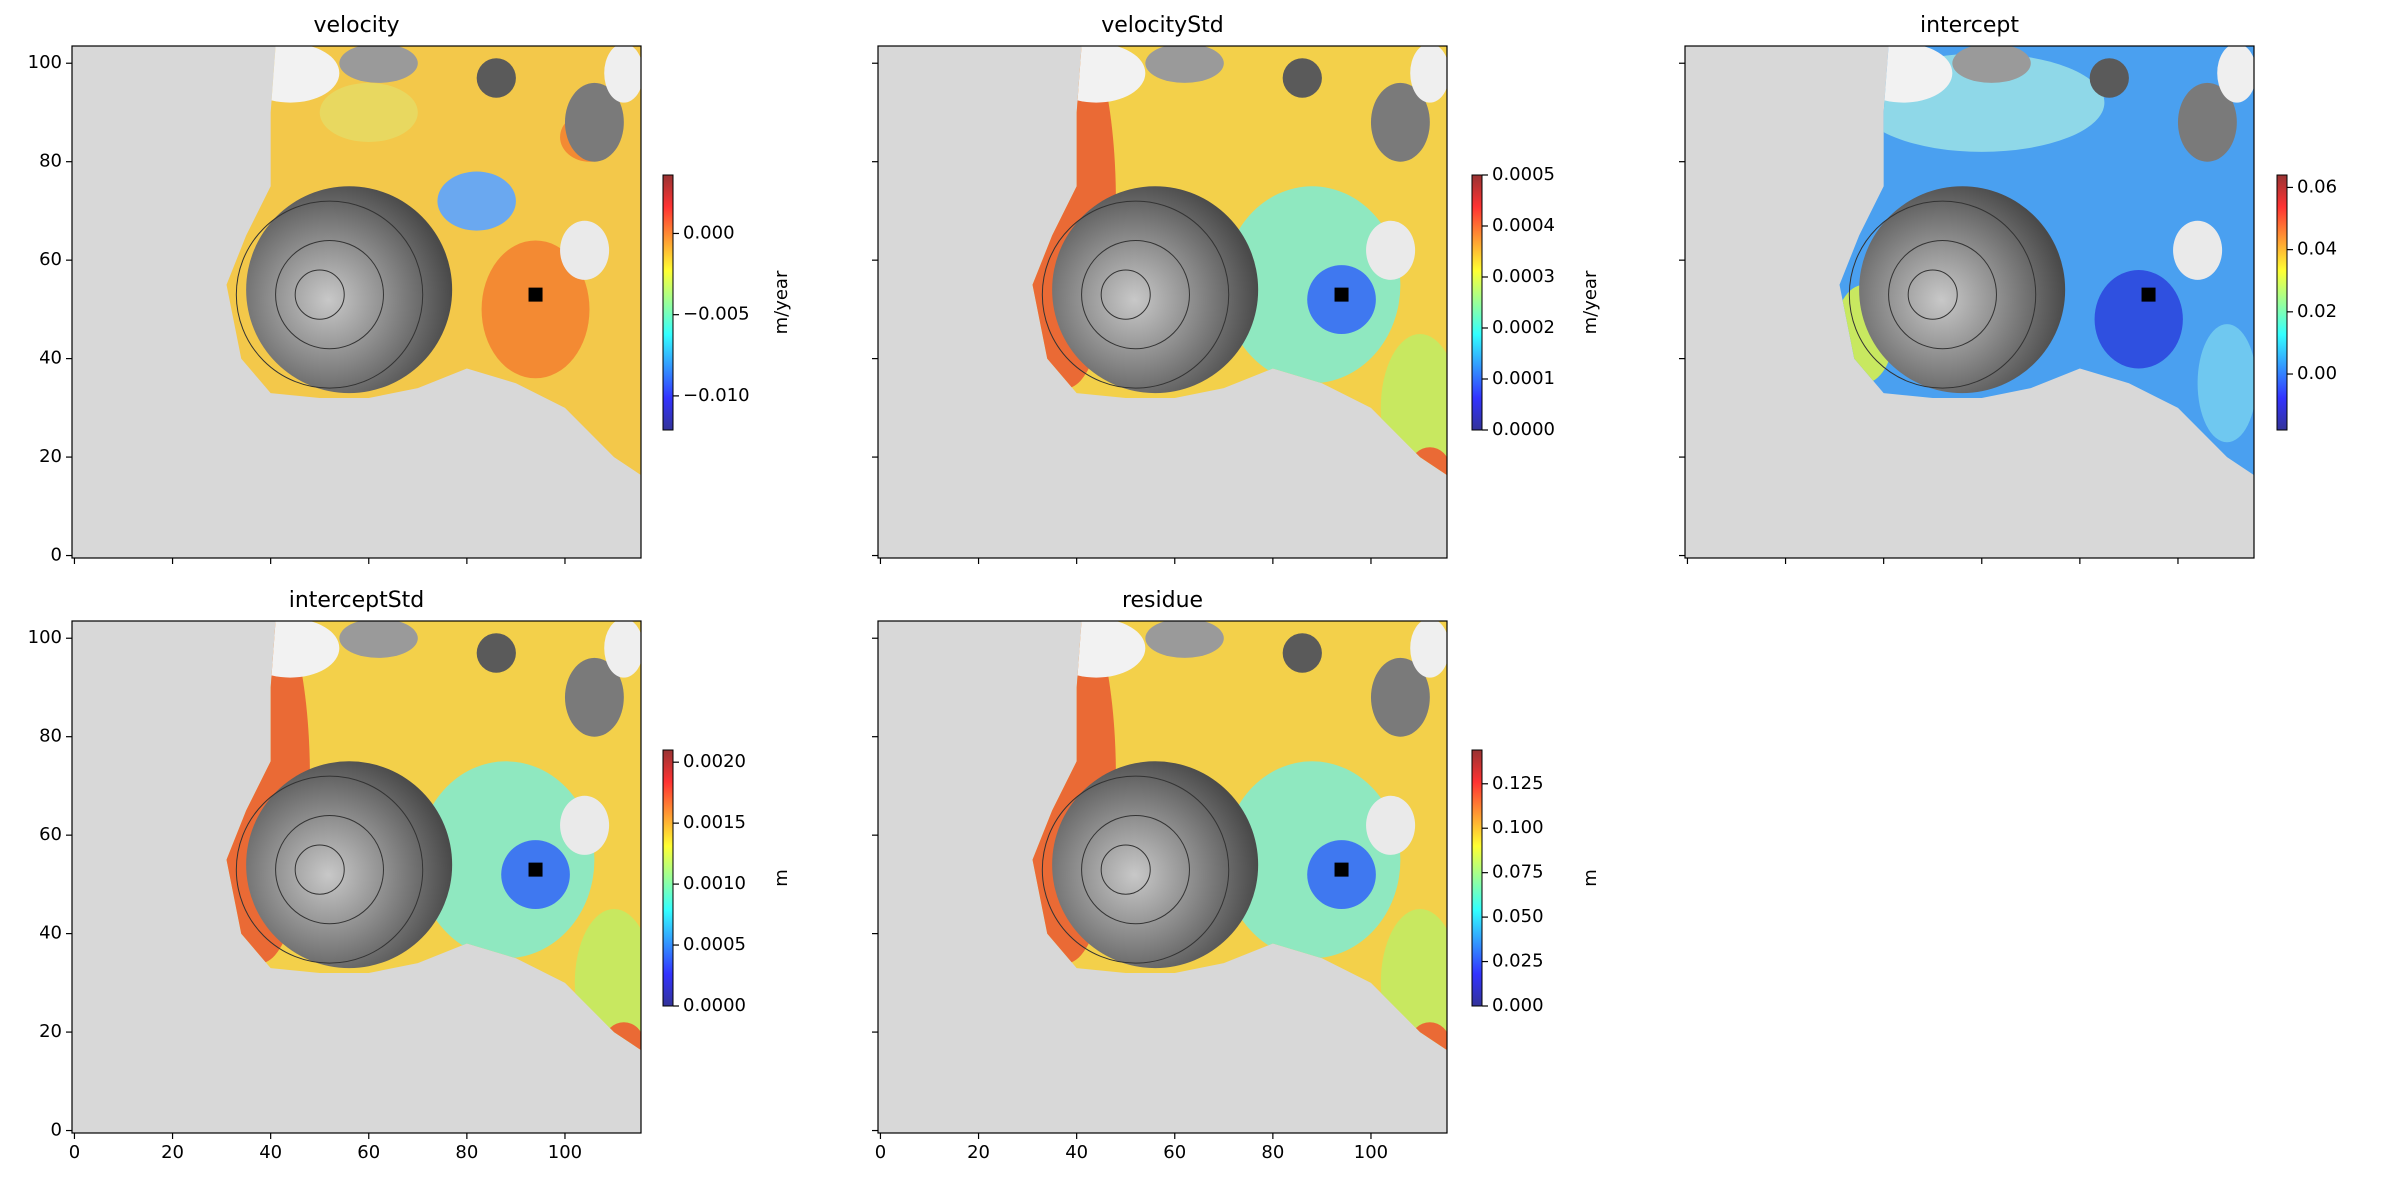 The width and height of the screenshot is (2391, 1185). I want to click on x-tick-label: 100, so click(565, 1152).